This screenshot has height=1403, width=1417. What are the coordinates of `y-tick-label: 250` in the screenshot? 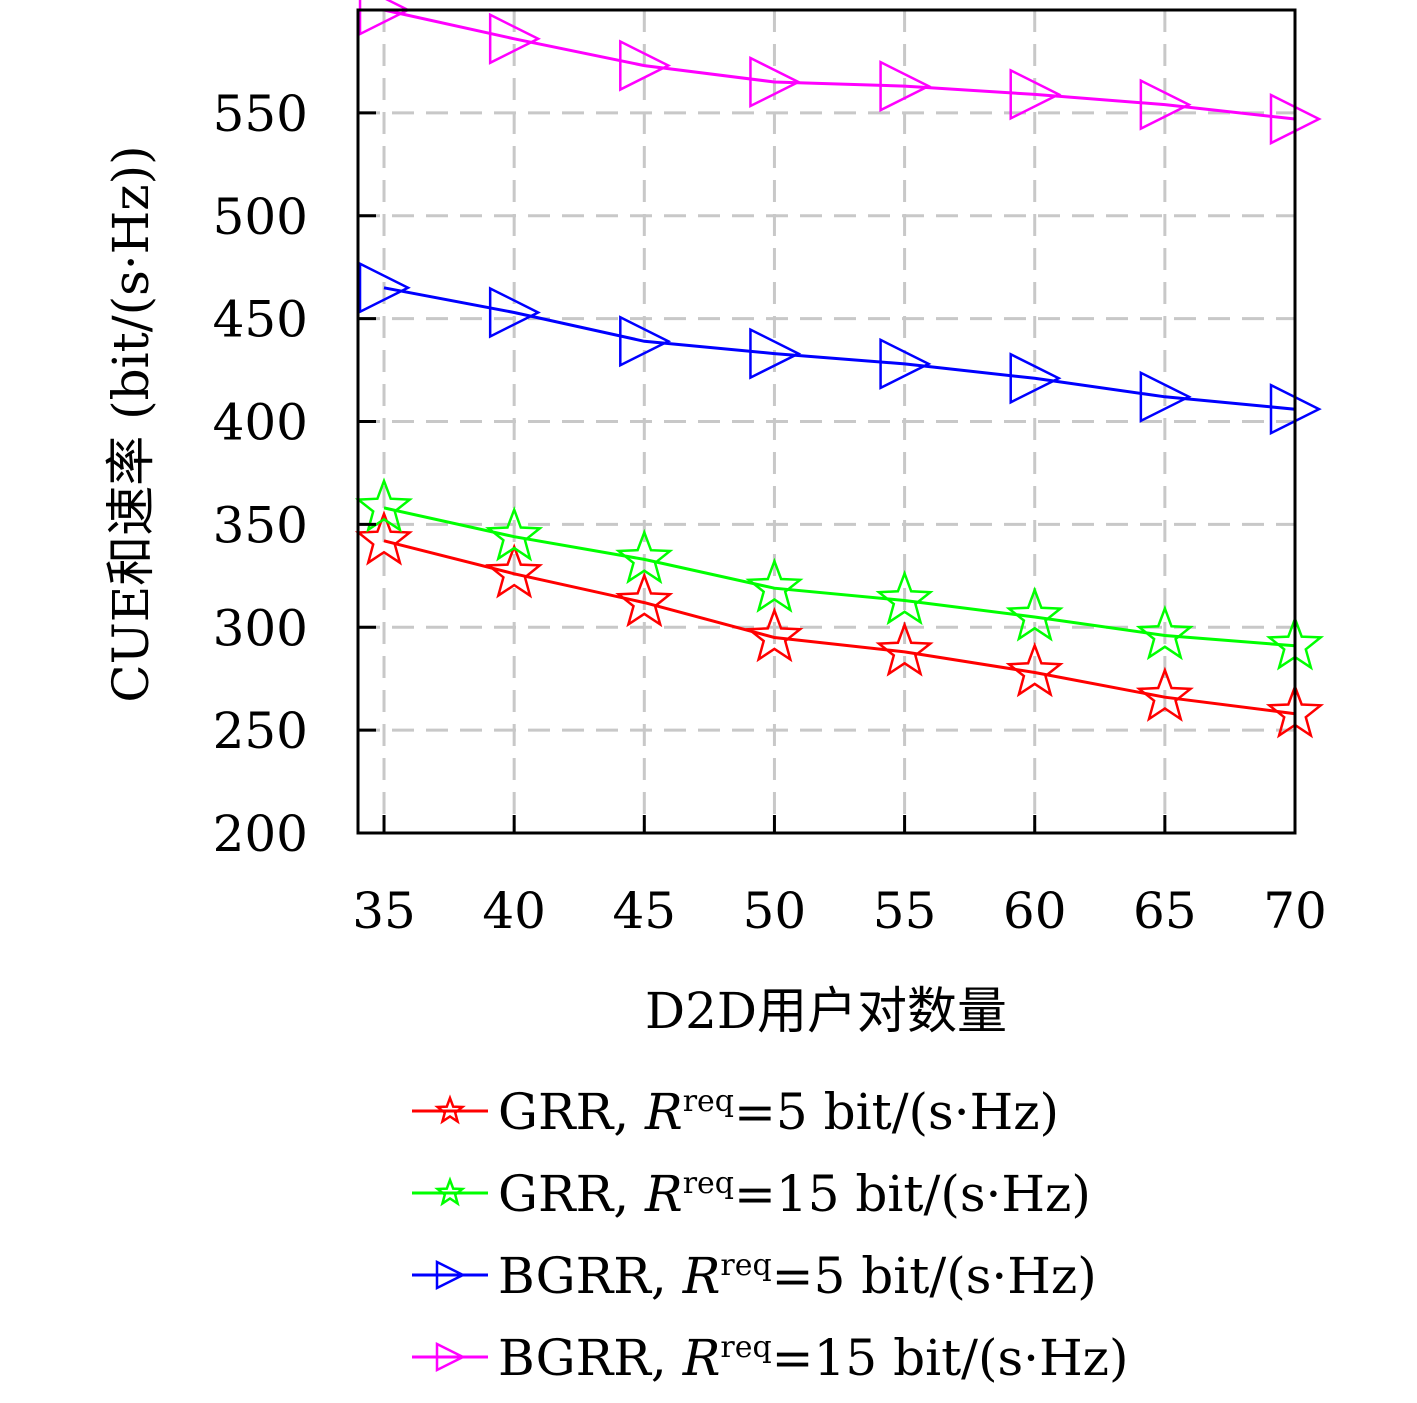 It's located at (260, 731).